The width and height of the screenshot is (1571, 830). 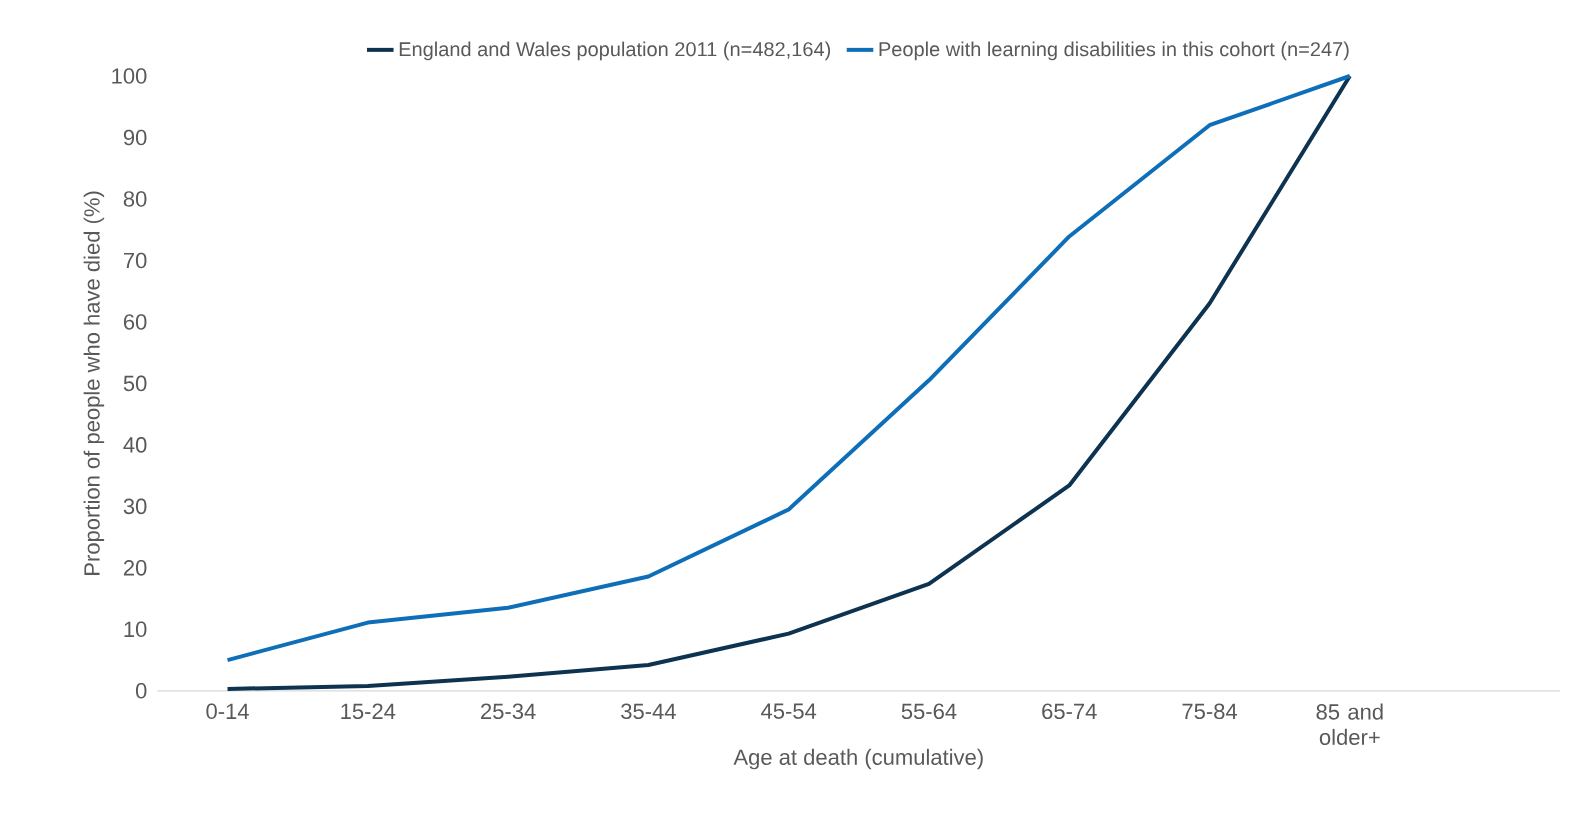 What do you see at coordinates (1114, 51) in the screenshot?
I see `legend-label: People with learning disabilities in this cohort (n=247)` at bounding box center [1114, 51].